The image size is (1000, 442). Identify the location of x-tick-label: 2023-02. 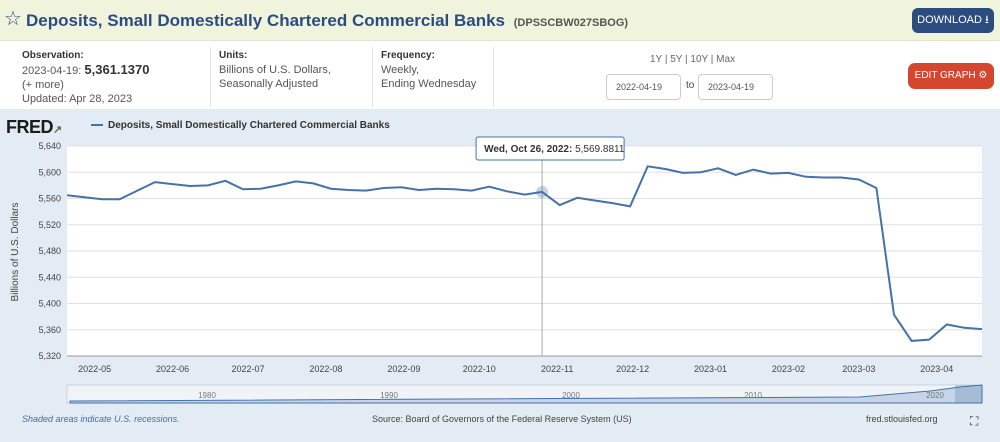
(788, 369).